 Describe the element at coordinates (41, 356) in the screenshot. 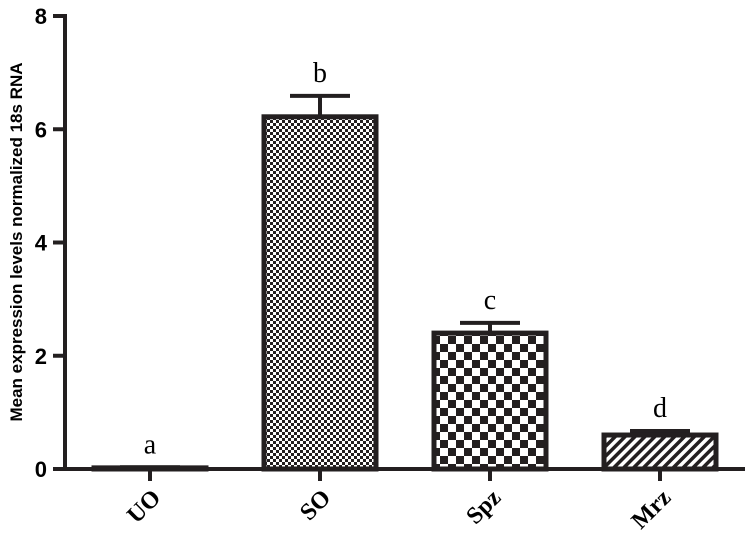

I see `y-tick-label: 2` at that location.